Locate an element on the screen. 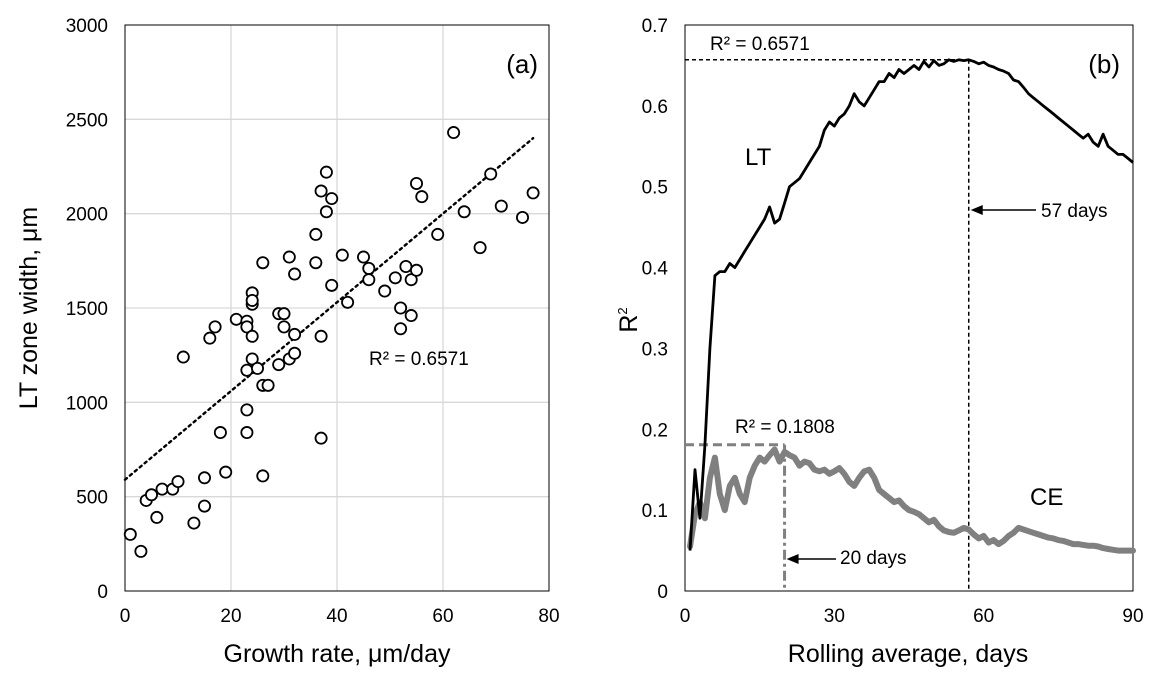  panel-a-y-ticks: 0 500 1000 1500 2000 2500 3000 is located at coordinates (87, 309).